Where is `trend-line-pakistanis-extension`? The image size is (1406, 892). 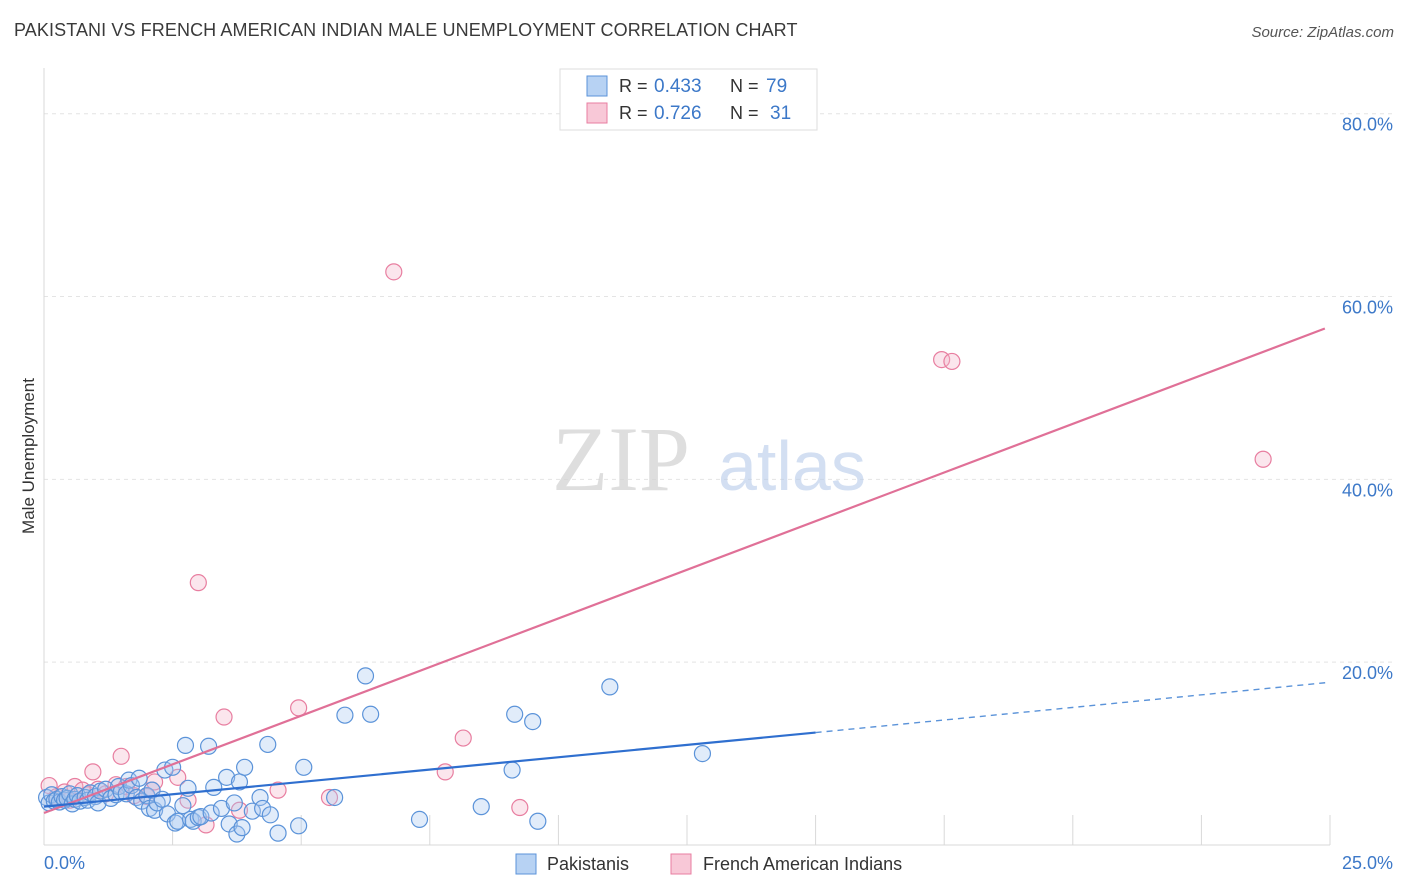 trend-line-pakistanis-extension is located at coordinates (1073, 707).